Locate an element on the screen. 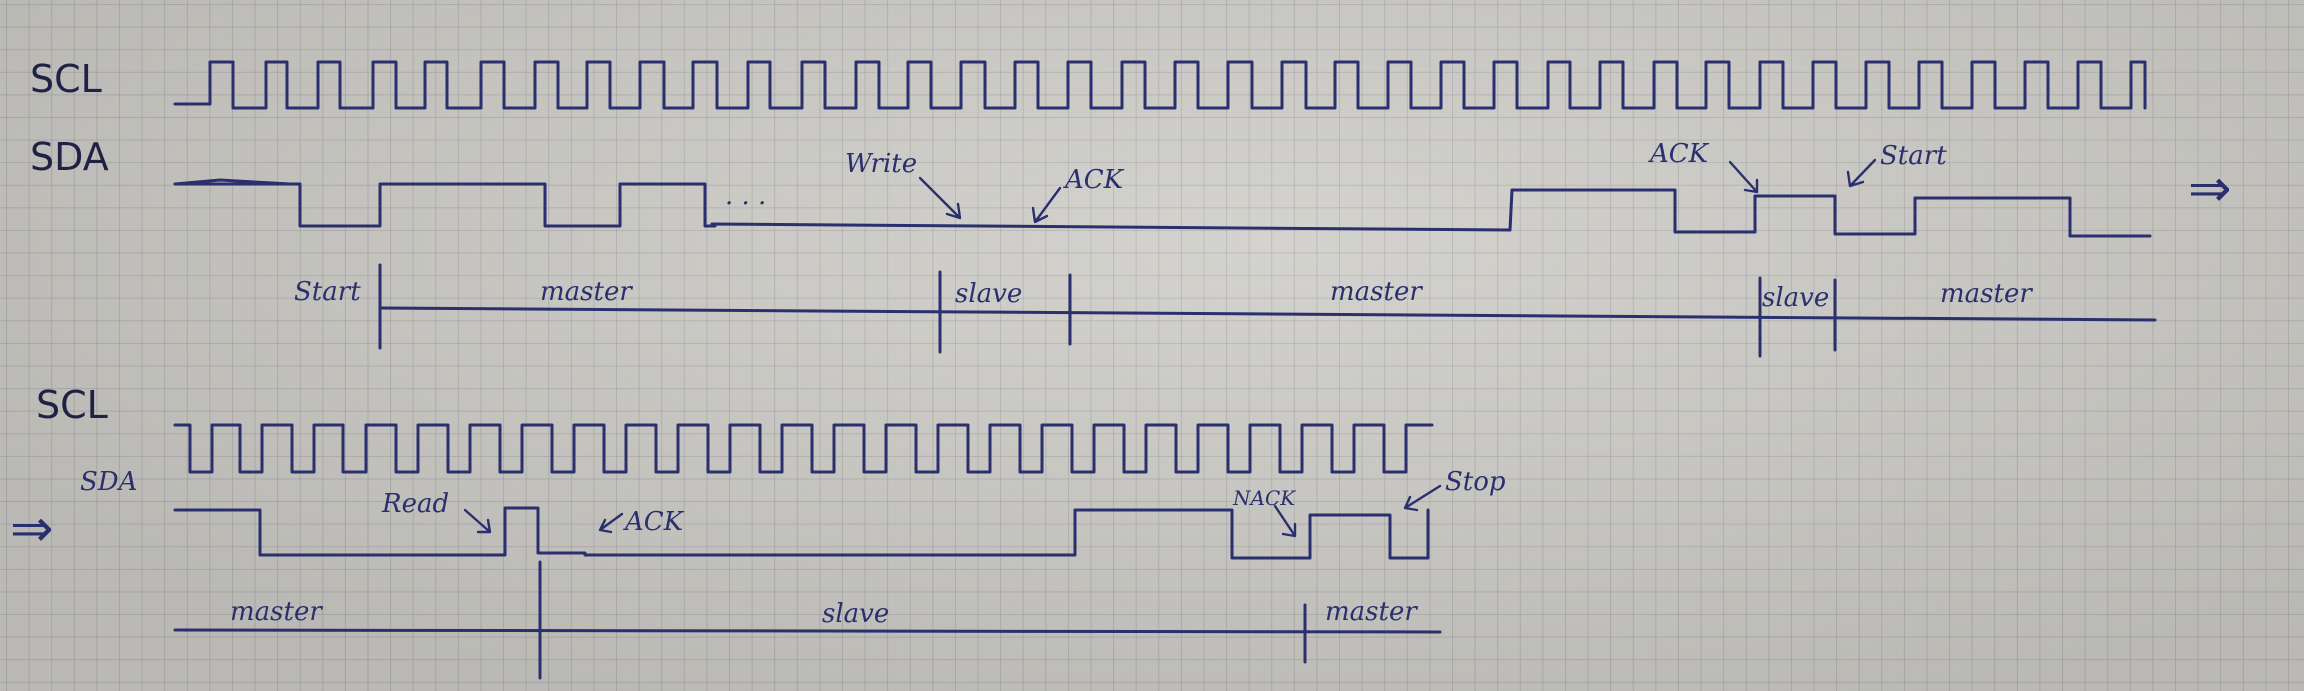 The image size is (2304, 691). segment-master-1: master is located at coordinates (586, 292).